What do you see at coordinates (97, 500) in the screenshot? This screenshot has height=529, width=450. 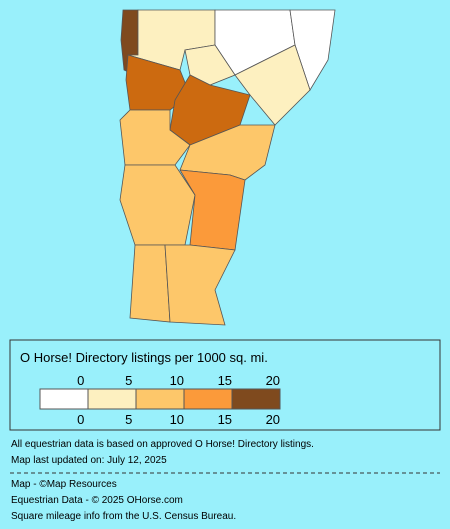 I see `credit: Equestrian Data - © 2025 OHorse.com` at bounding box center [97, 500].